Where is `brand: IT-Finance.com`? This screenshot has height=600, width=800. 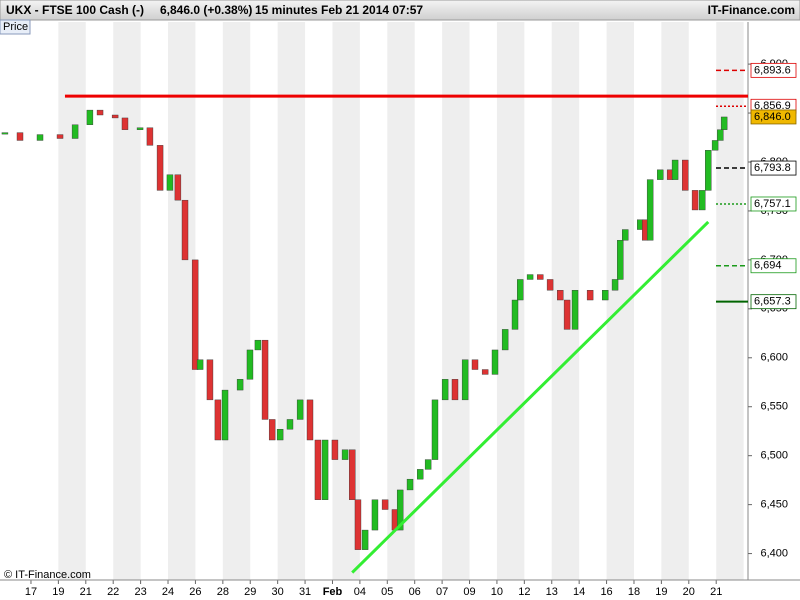 brand: IT-Finance.com is located at coordinates (751, 10).